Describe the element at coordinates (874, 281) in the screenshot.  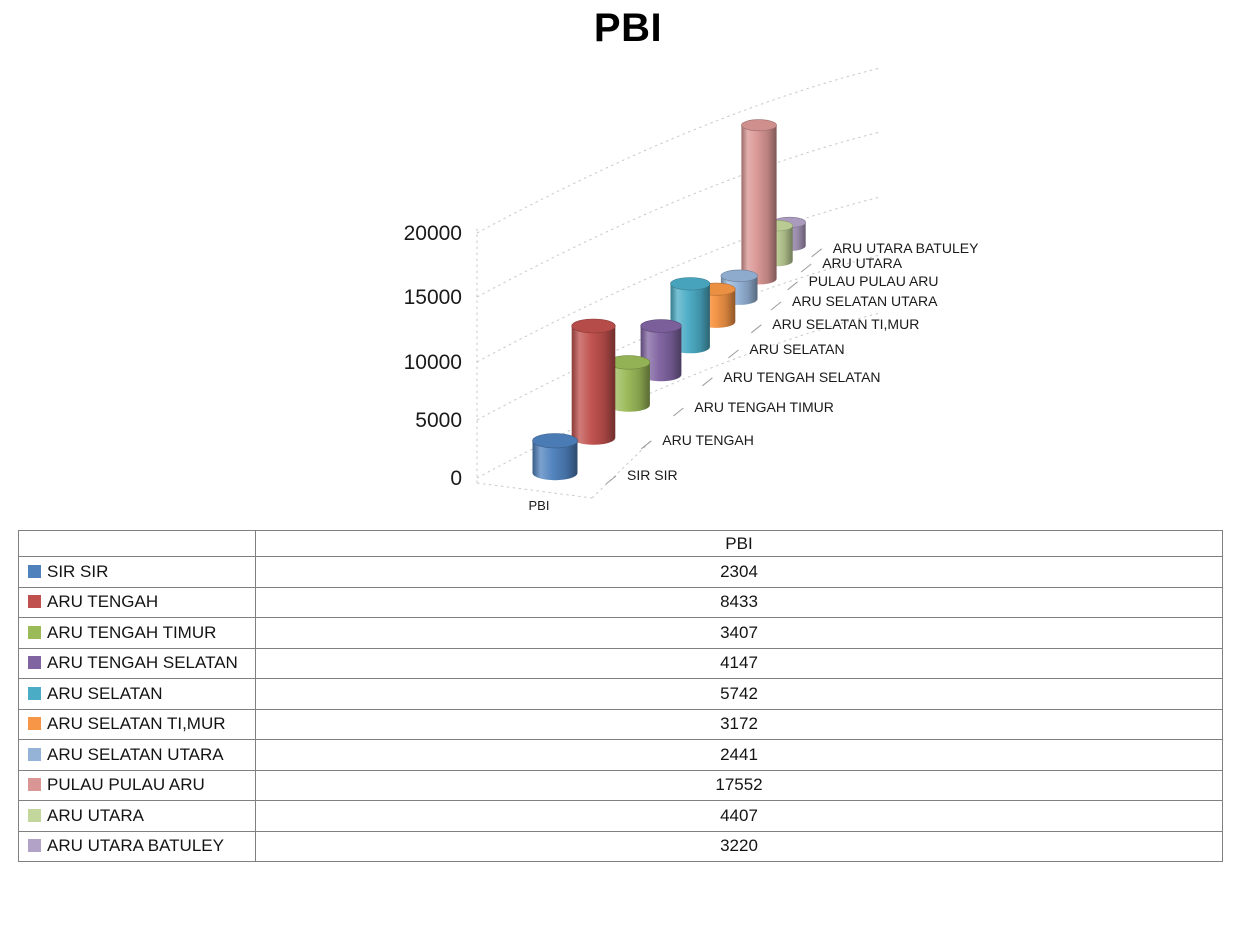
I see `category-label: PULAU PULAU ARU` at that location.